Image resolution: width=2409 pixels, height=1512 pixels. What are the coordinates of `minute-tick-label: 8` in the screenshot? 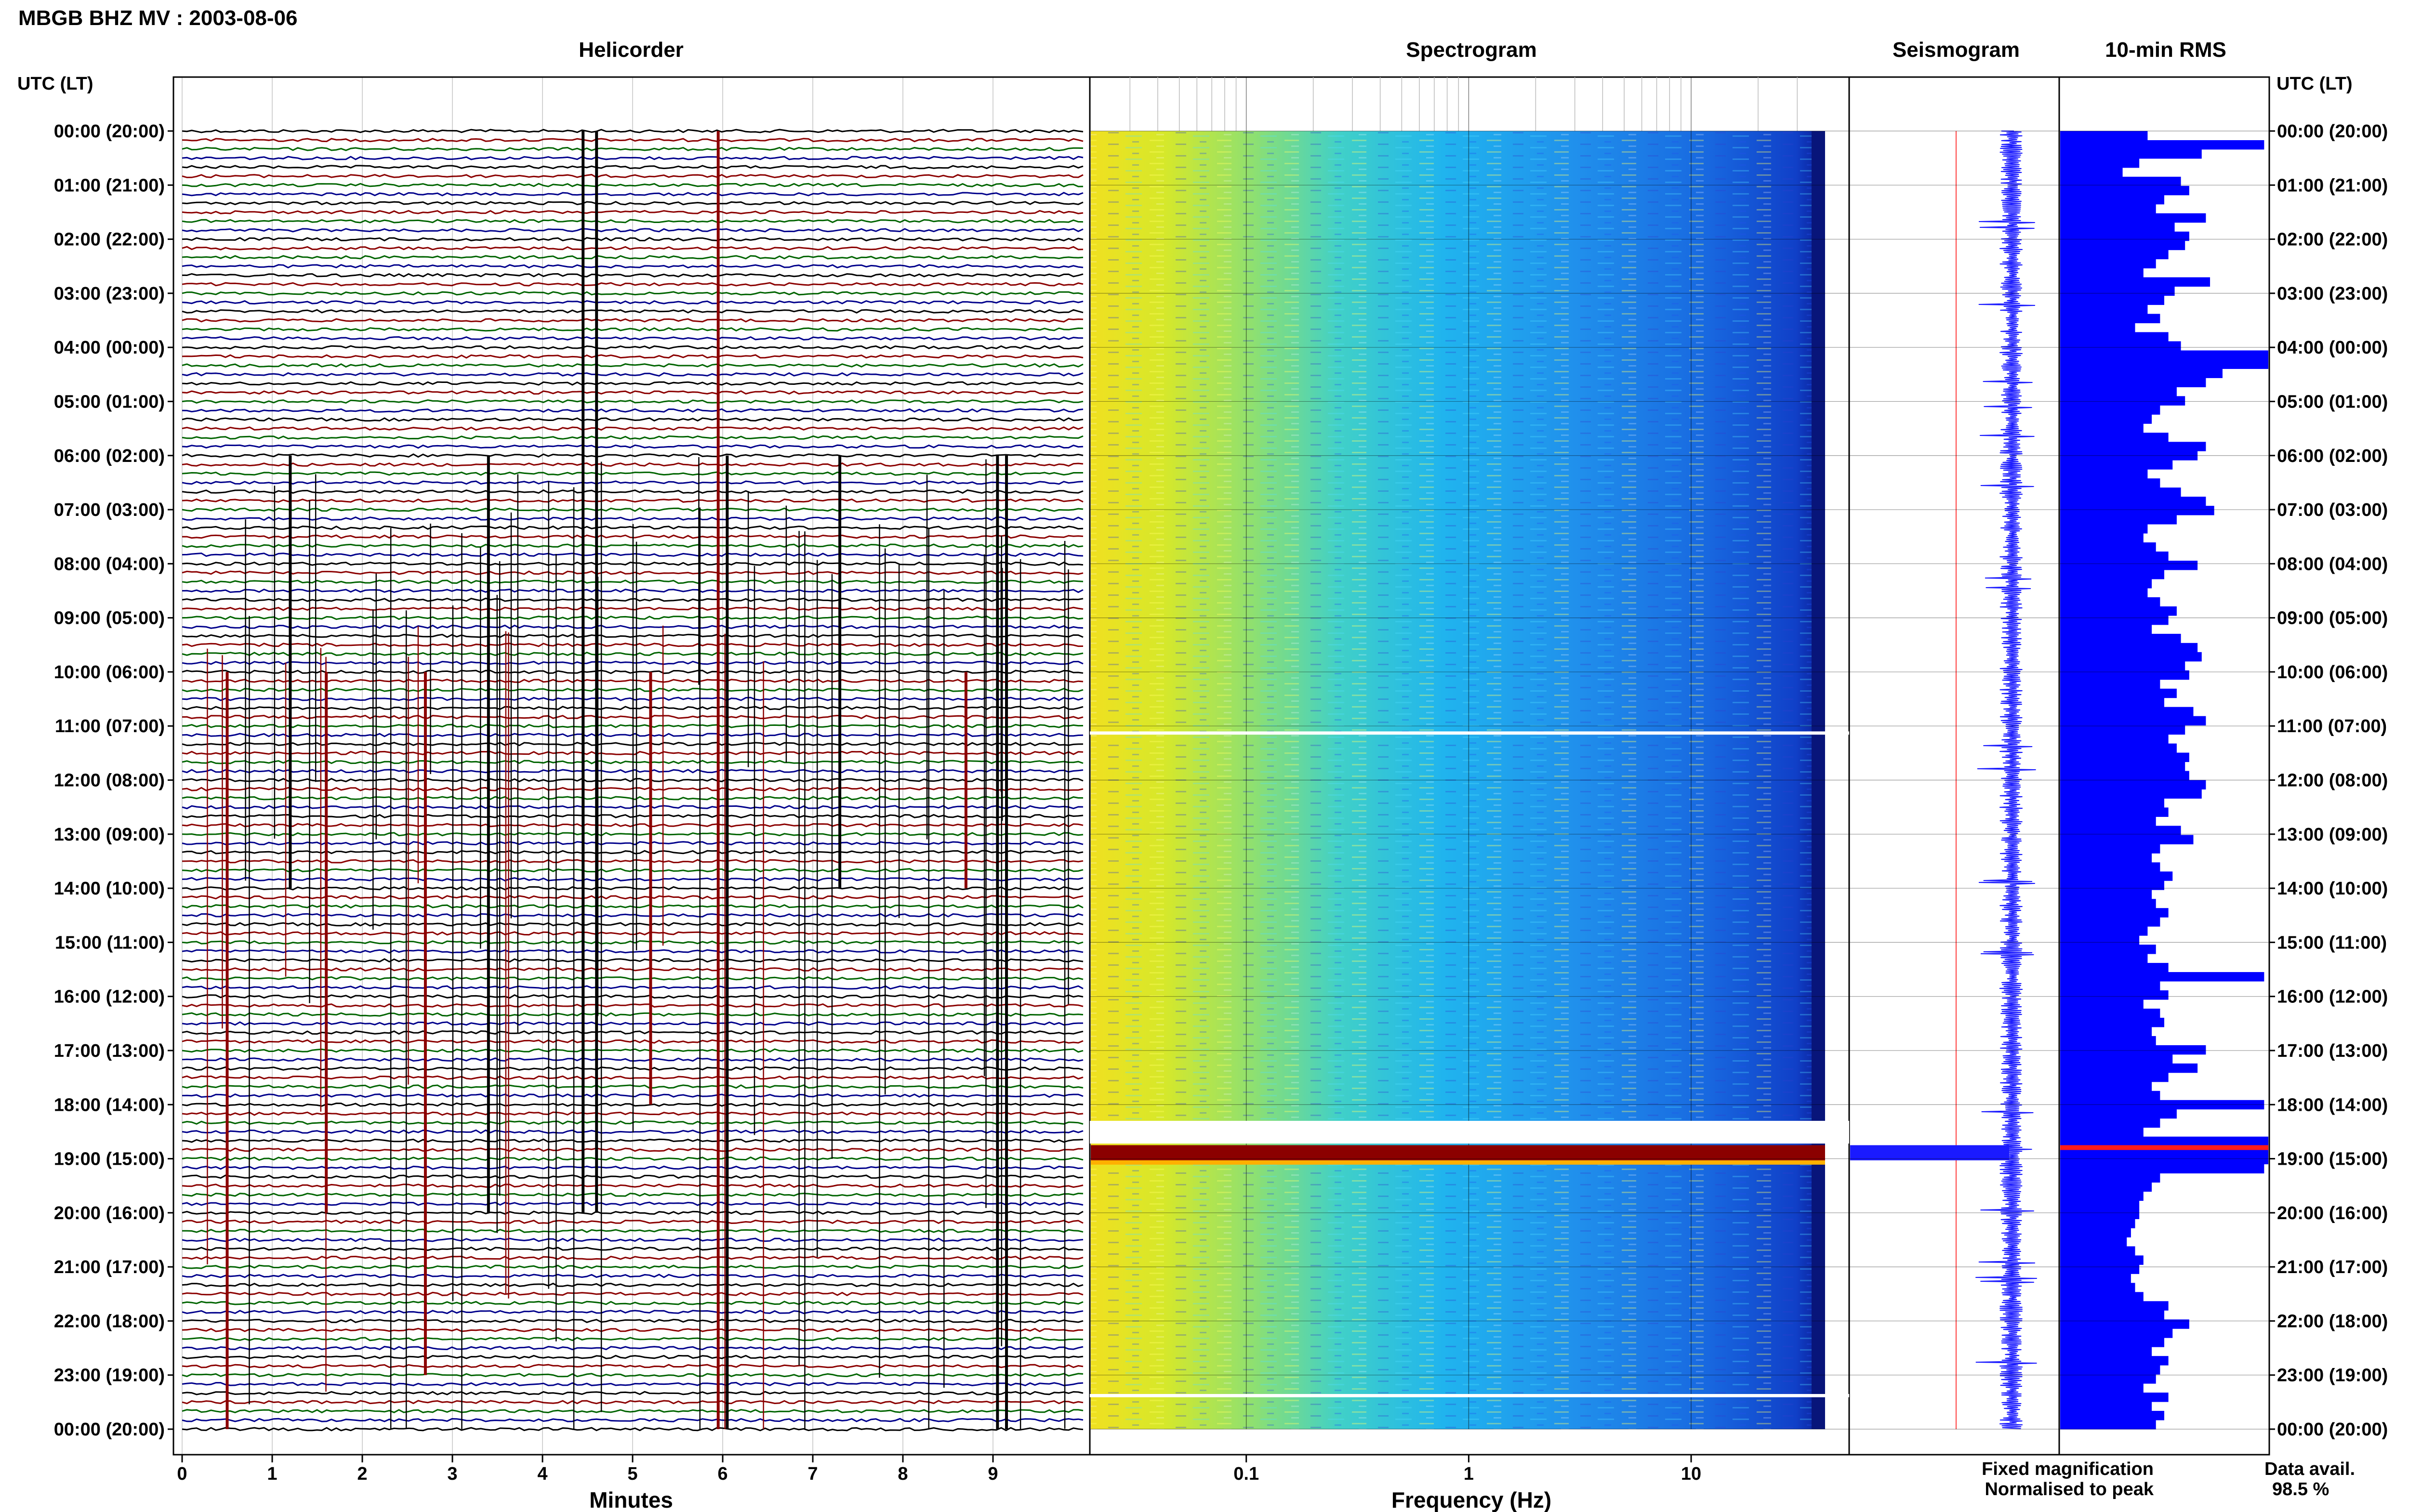 It's located at (903, 1474).